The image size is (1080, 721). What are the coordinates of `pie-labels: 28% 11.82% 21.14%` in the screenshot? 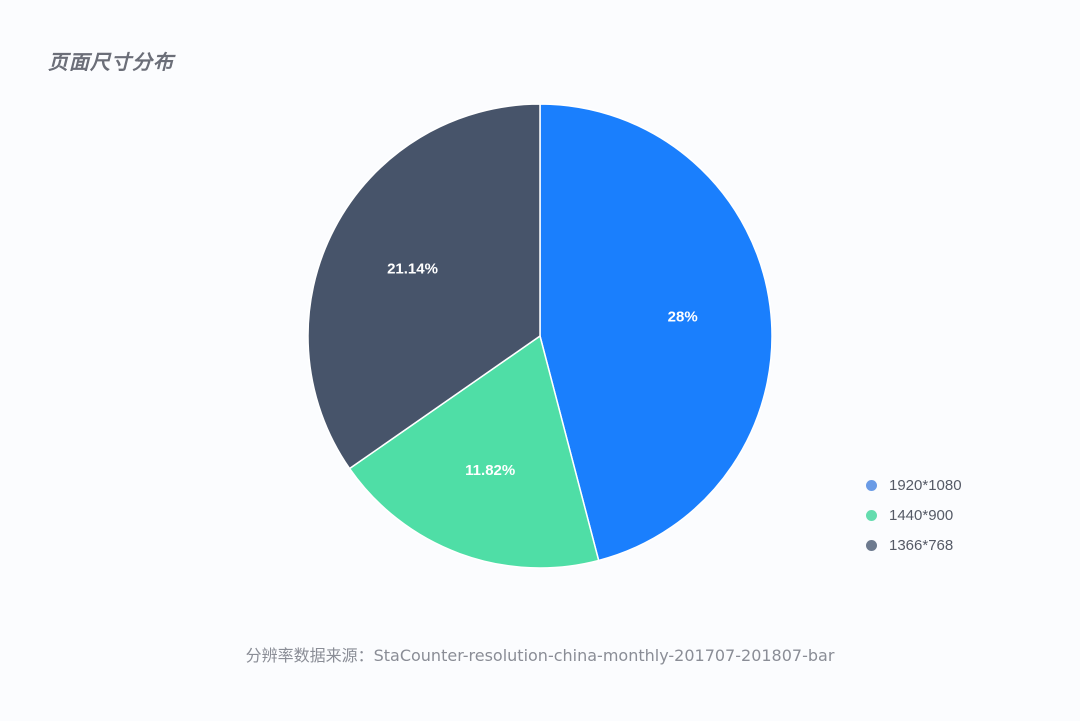 It's located at (542, 369).